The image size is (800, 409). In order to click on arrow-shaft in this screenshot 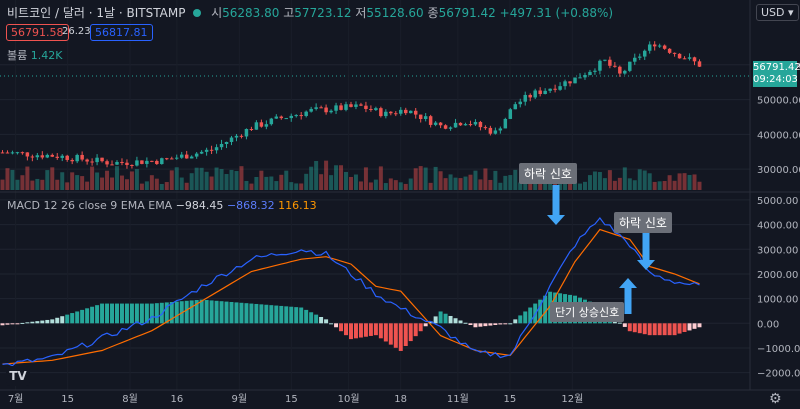, I will do `click(628, 300)`.